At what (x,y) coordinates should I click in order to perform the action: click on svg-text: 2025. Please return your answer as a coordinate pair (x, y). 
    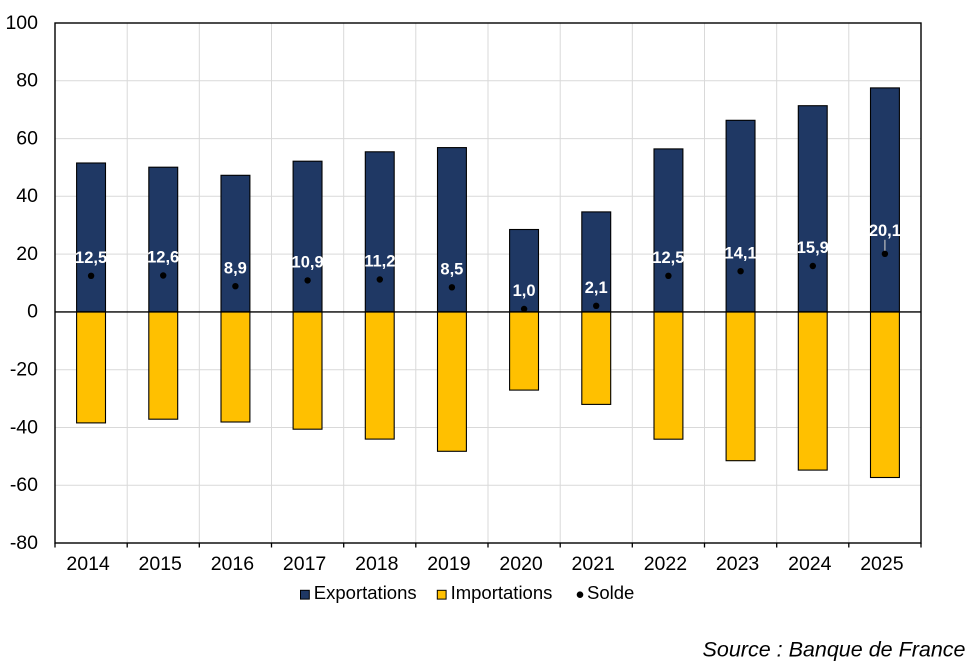
    Looking at the image, I should click on (882, 564).